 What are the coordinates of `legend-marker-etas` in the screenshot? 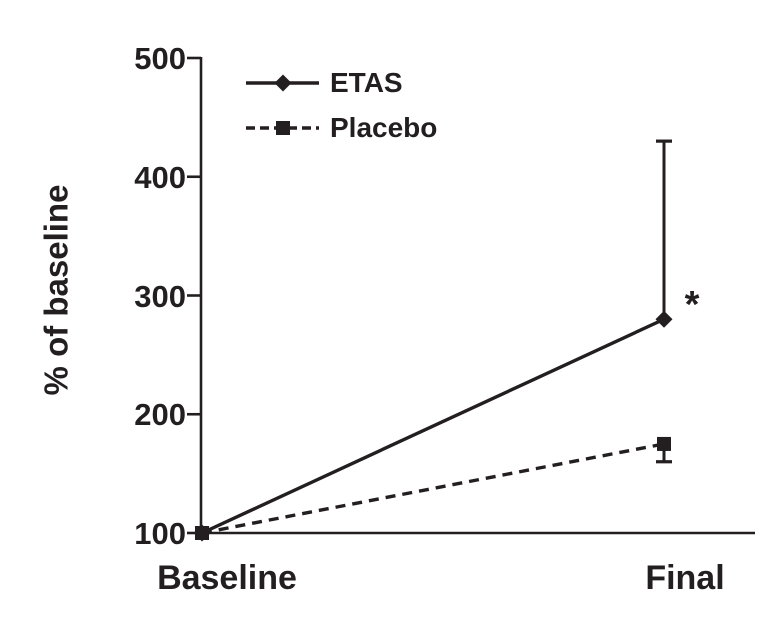 It's located at (283, 83).